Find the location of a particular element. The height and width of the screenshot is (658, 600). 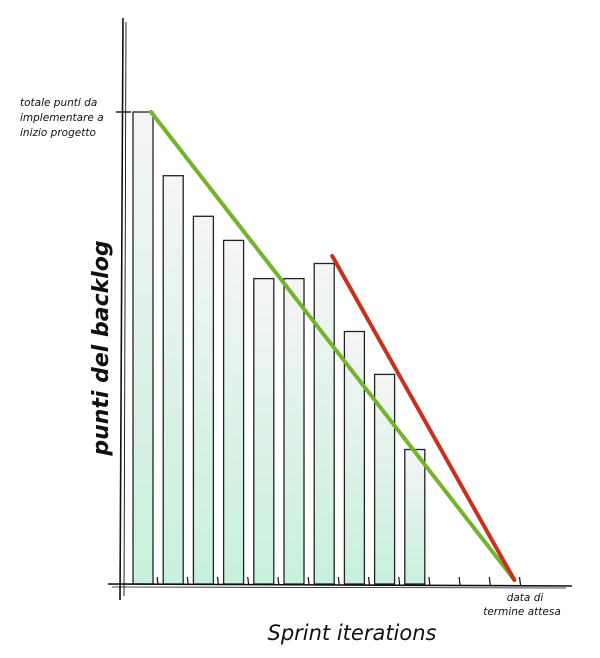

sprint-ticks is located at coordinates (339, 581).